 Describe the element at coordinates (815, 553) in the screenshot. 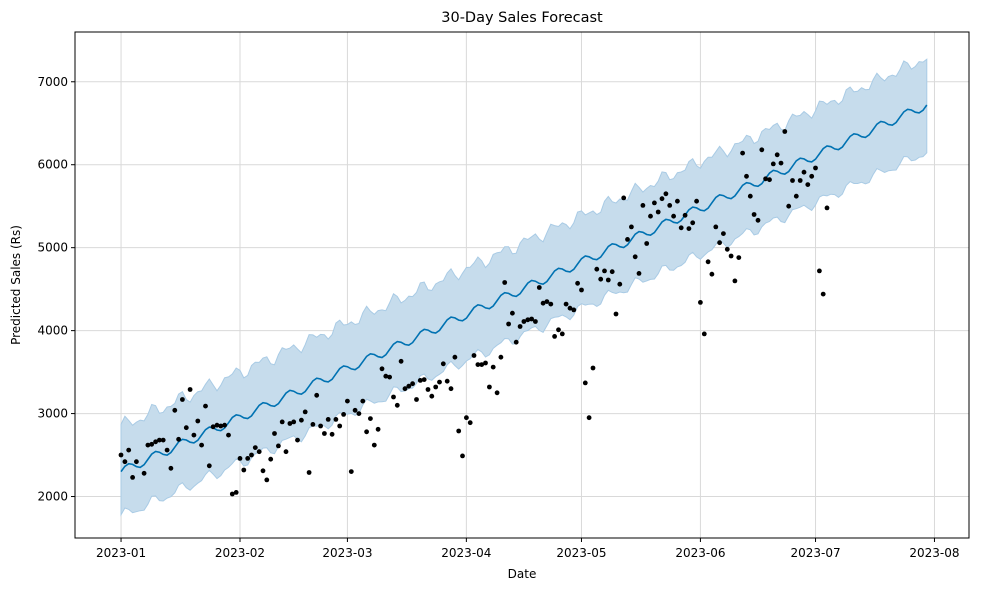

I see `x-tick-label: 2023-07` at that location.